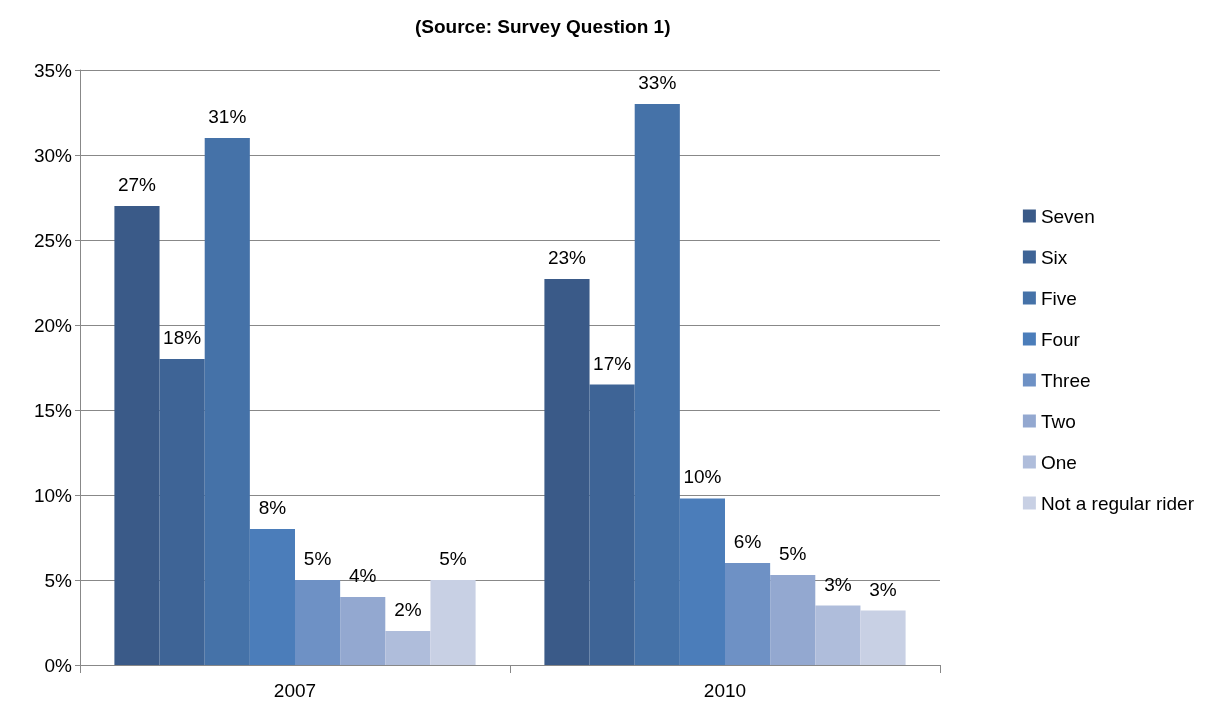  I want to click on x-tick-label: 2010, so click(725, 690).